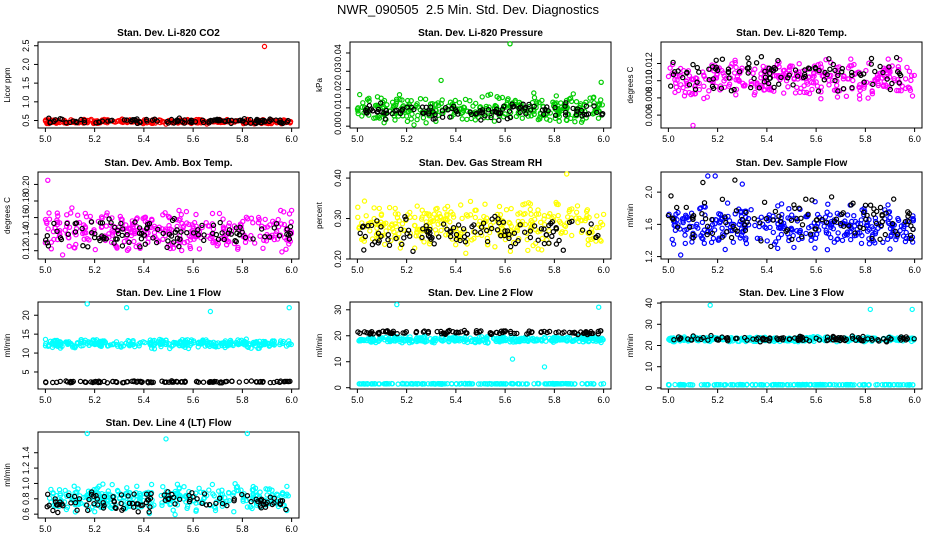  I want to click on y-tick-label: 0.02, so click(338, 90).